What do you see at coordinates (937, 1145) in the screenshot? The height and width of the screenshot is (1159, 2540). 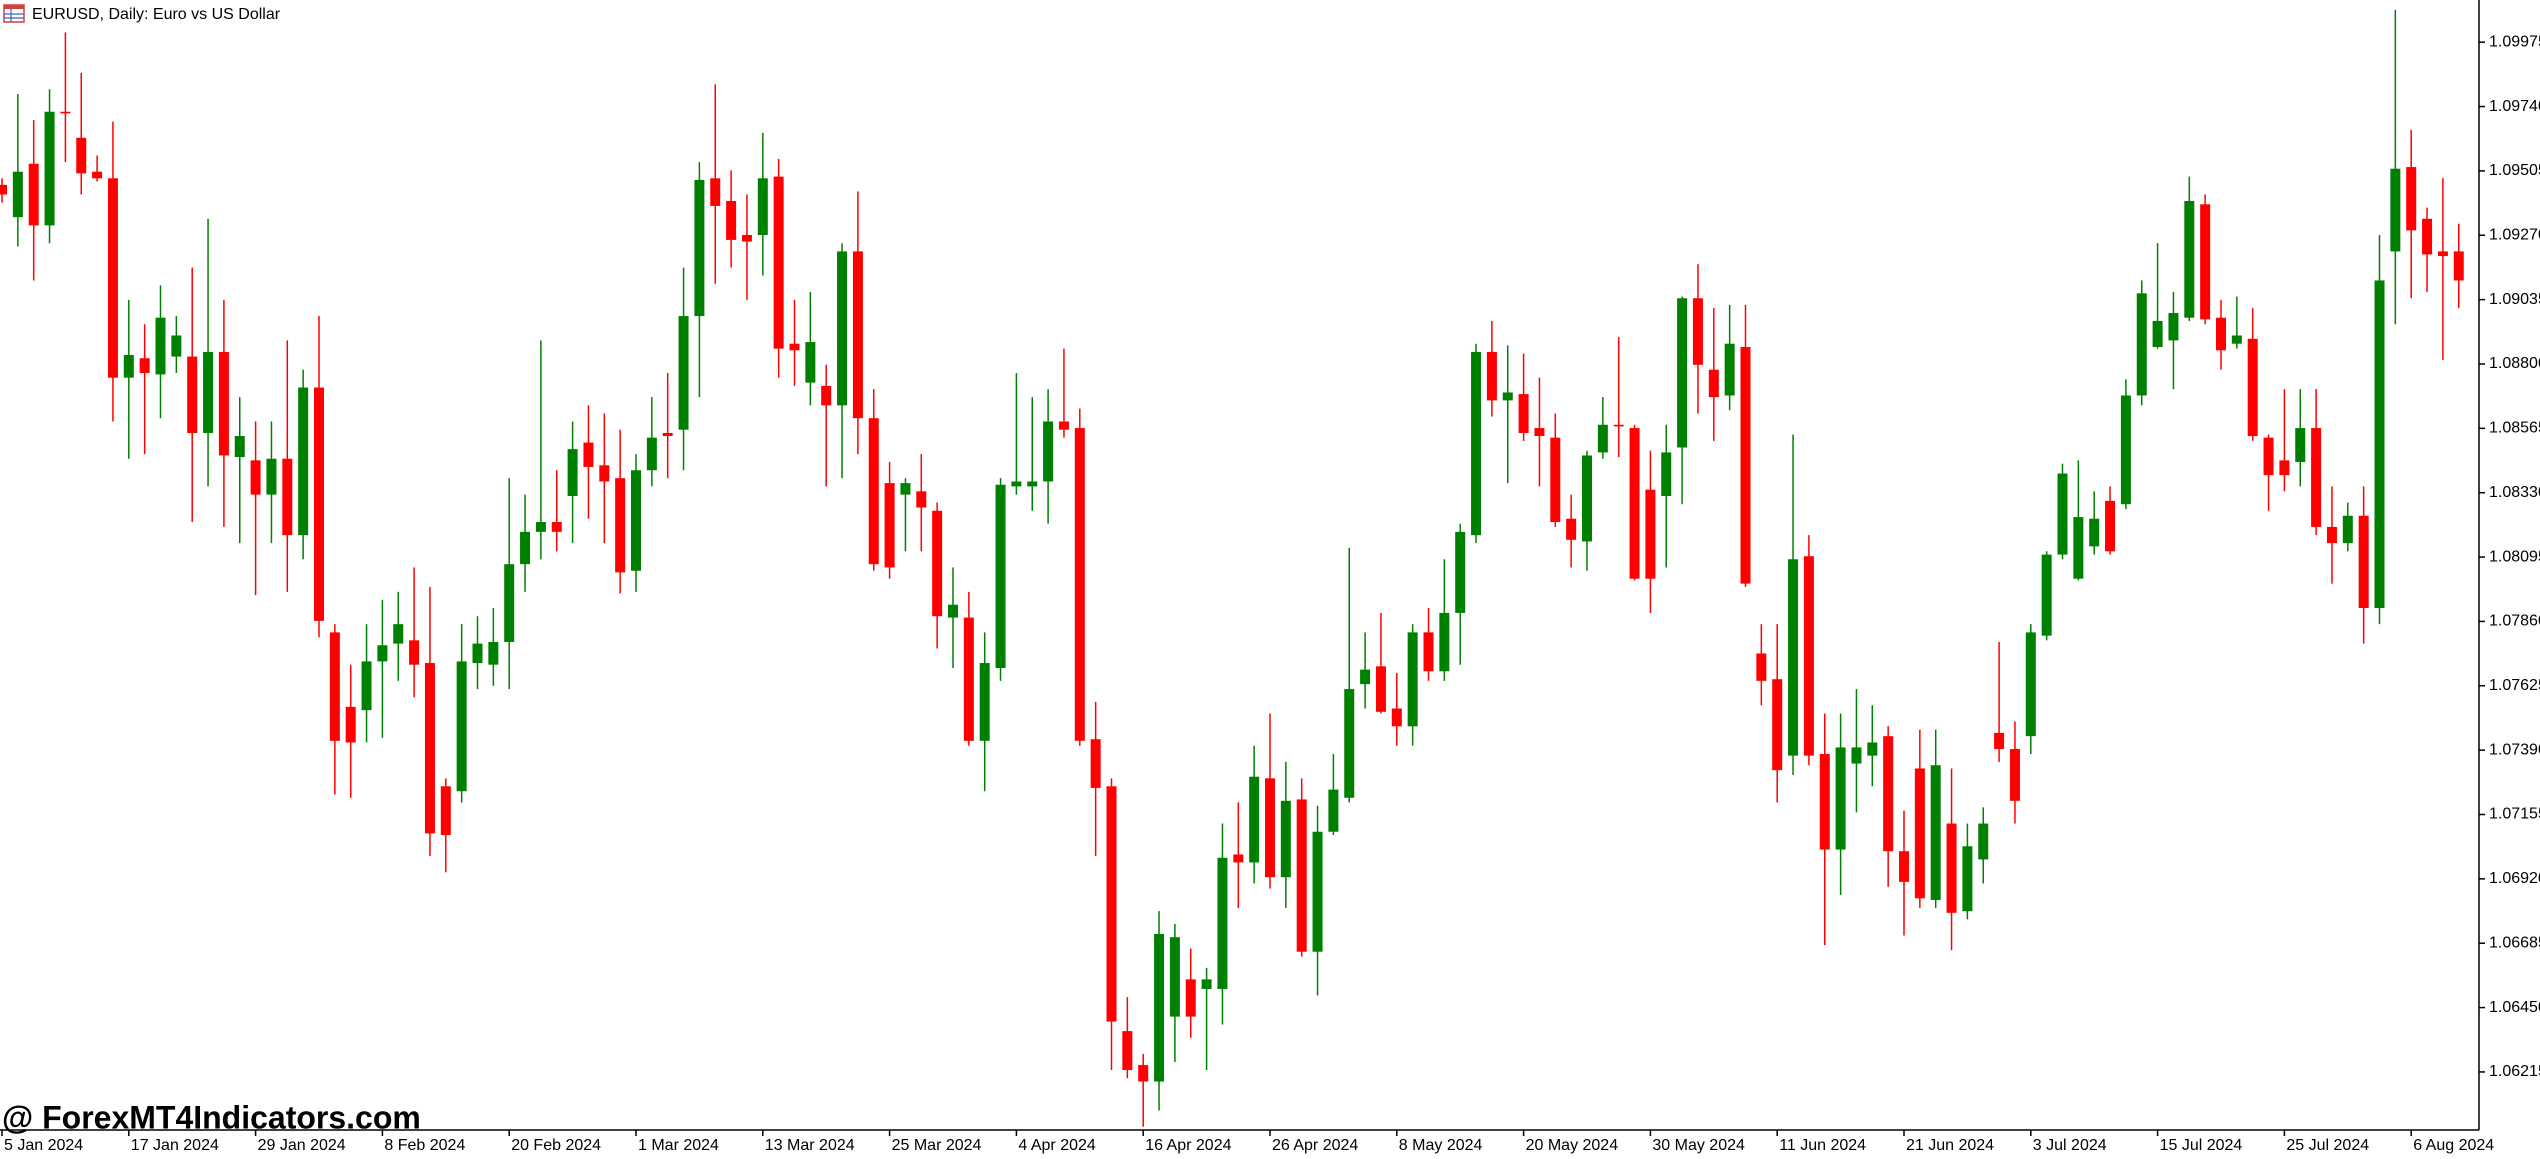 I see `x-tick-label: 25 Mar 2024` at bounding box center [937, 1145].